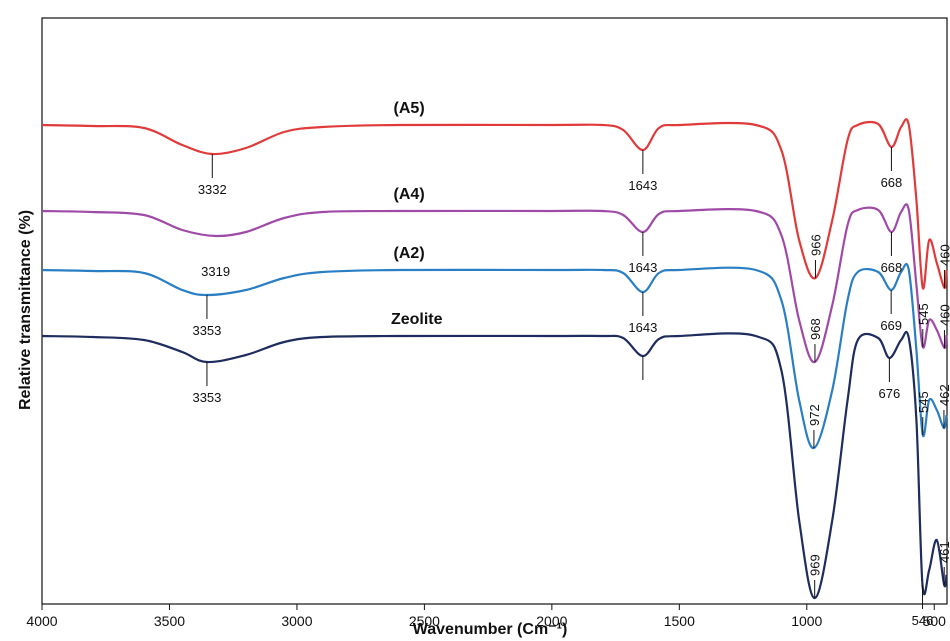  I want to click on peak-label-rotated: 462, so click(943, 395).